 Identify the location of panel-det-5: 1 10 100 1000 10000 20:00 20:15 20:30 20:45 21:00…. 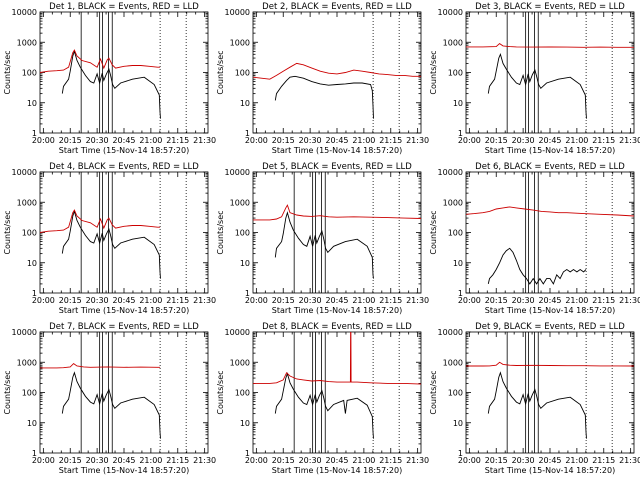
(322, 238).